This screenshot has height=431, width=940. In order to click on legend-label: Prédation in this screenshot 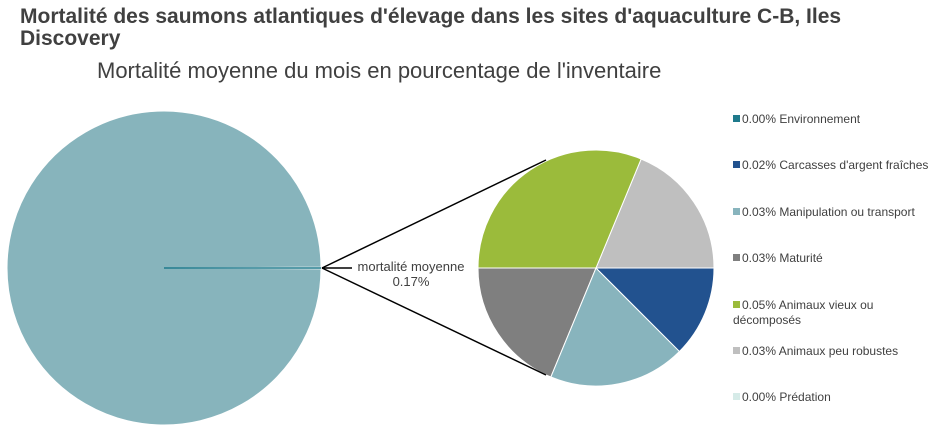, I will do `click(805, 397)`.